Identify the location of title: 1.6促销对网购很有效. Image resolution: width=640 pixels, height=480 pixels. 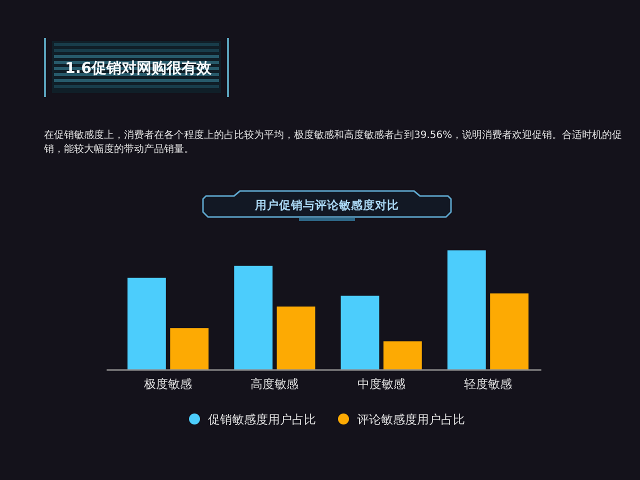
(138, 68).